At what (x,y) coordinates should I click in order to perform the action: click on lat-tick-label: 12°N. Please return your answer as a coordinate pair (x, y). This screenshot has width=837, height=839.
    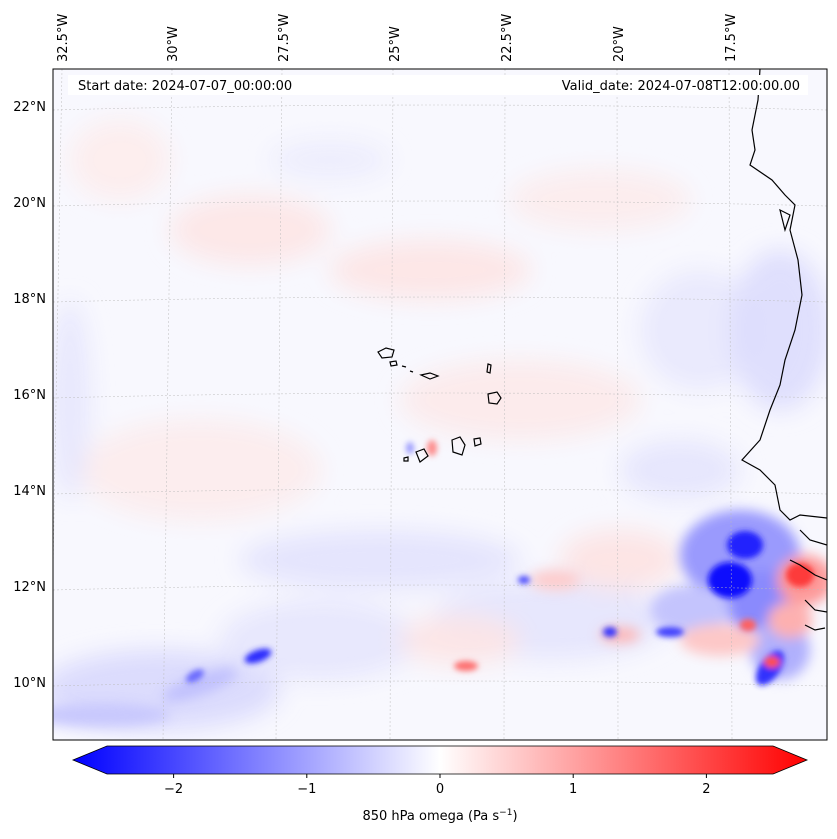
    Looking at the image, I should click on (29, 587).